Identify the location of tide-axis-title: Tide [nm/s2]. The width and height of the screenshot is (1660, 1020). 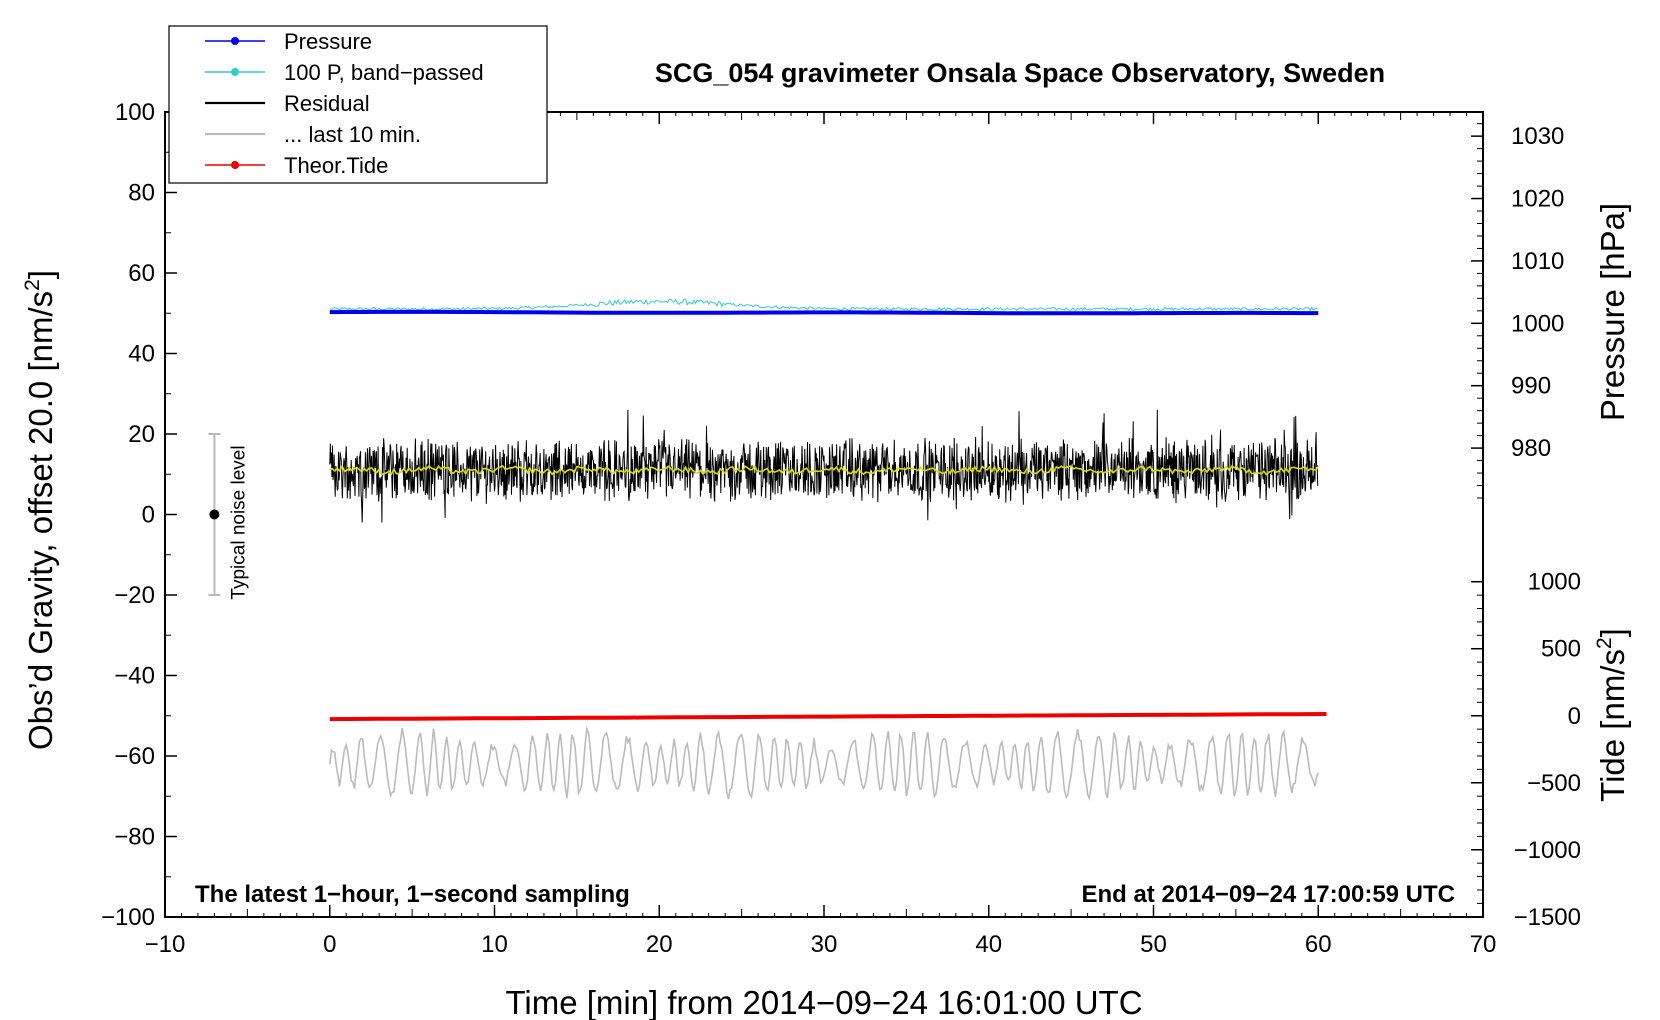
(1612, 715).